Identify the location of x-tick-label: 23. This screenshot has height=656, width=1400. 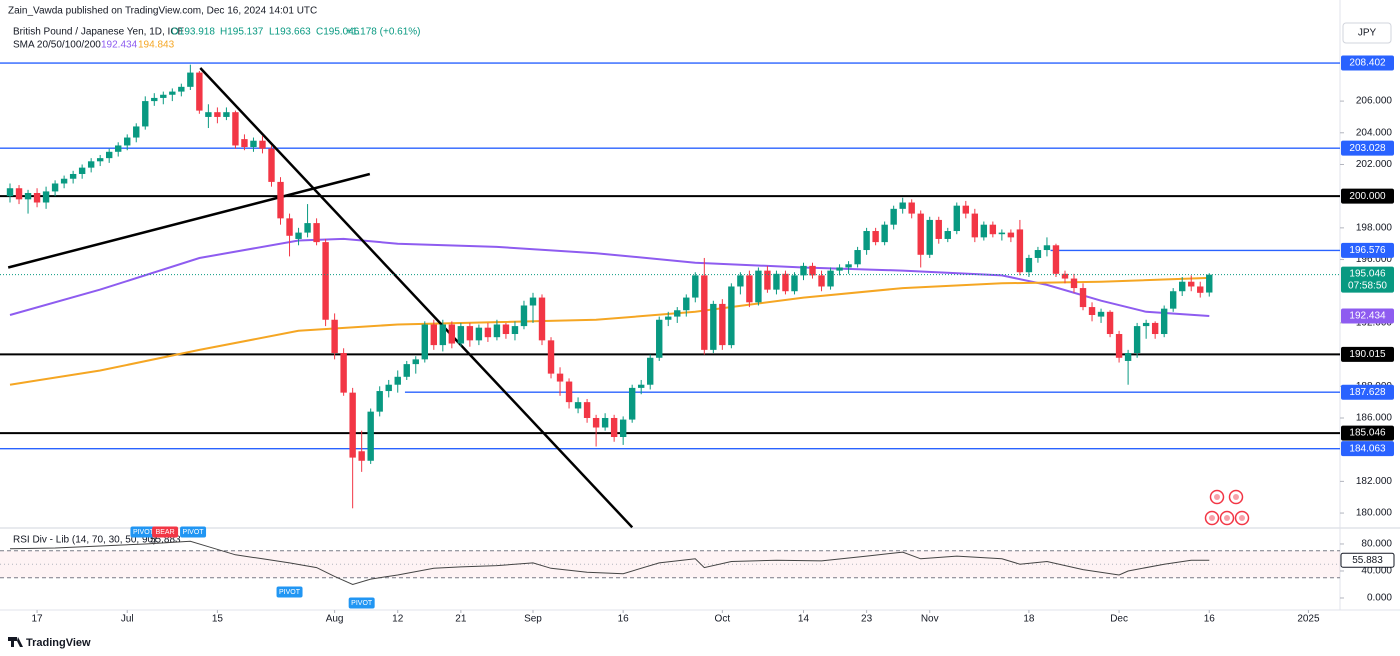
(867, 619).